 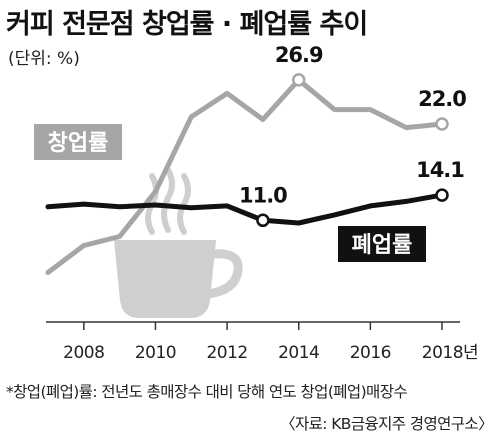 I want to click on series-line-closure, so click(x=245, y=209).